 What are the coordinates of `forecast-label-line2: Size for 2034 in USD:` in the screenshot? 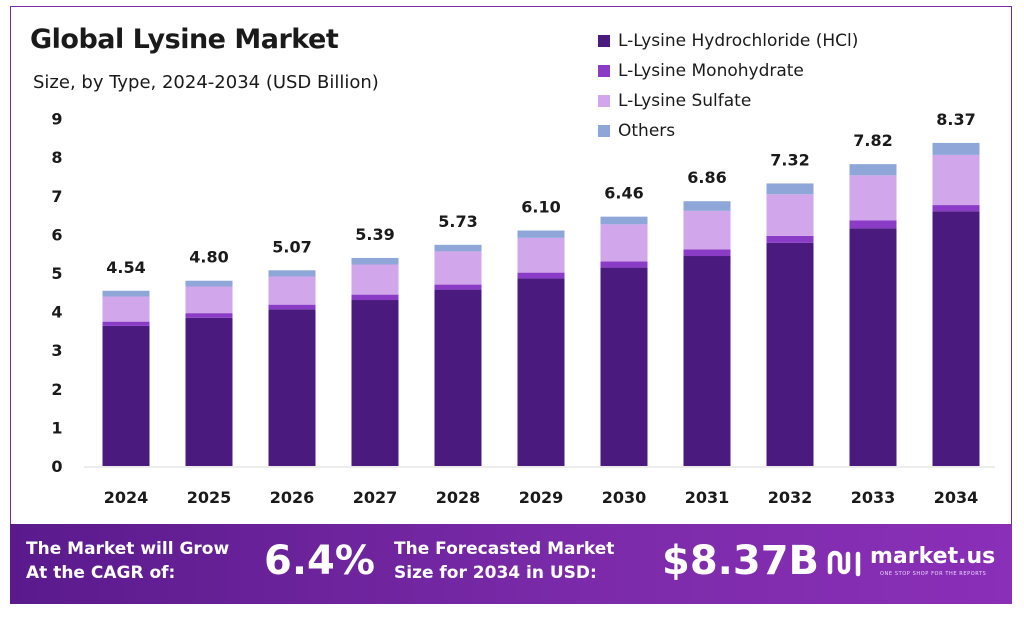 It's located at (495, 573).